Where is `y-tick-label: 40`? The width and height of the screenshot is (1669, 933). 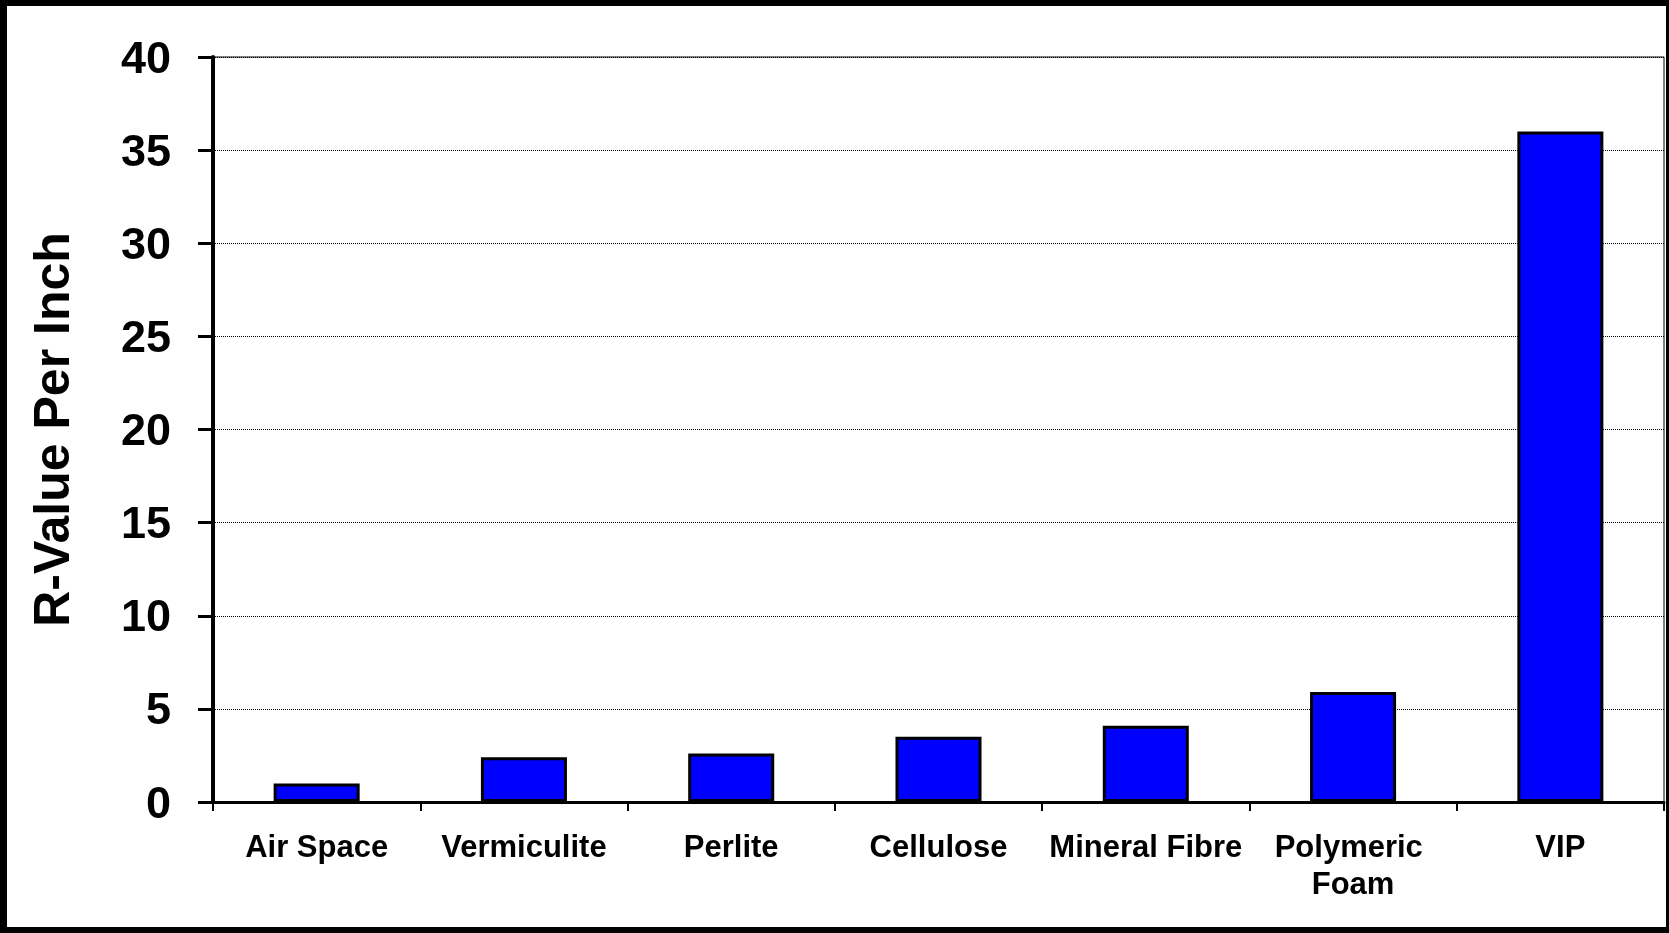
y-tick-label: 40 is located at coordinates (145, 57).